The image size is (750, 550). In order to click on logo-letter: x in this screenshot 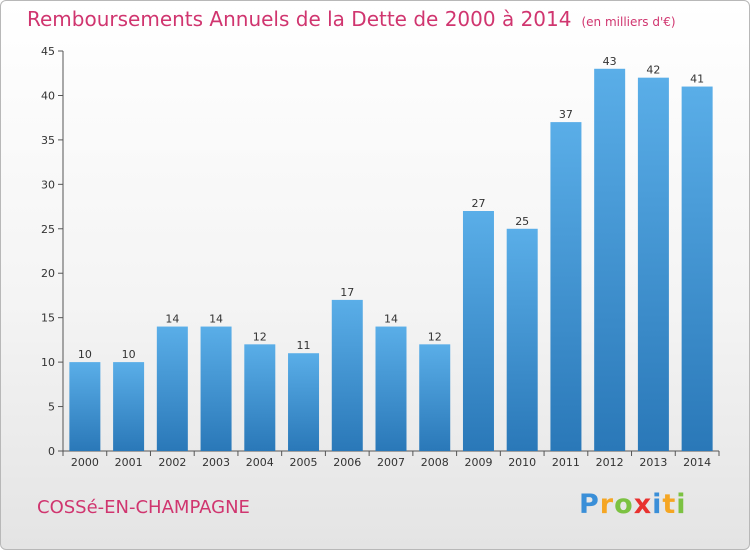, I will do `click(643, 504)`.